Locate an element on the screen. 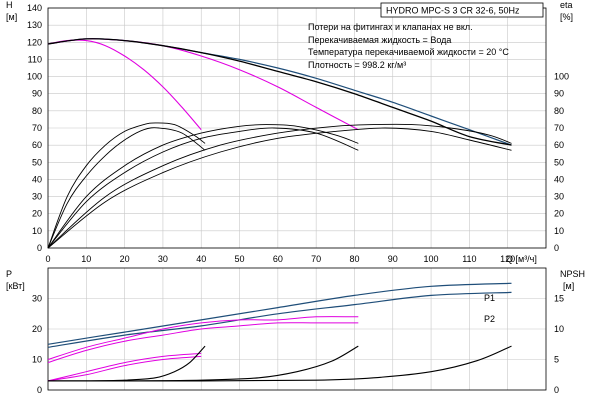  top-y-tick-label: 50 is located at coordinates (37, 162).